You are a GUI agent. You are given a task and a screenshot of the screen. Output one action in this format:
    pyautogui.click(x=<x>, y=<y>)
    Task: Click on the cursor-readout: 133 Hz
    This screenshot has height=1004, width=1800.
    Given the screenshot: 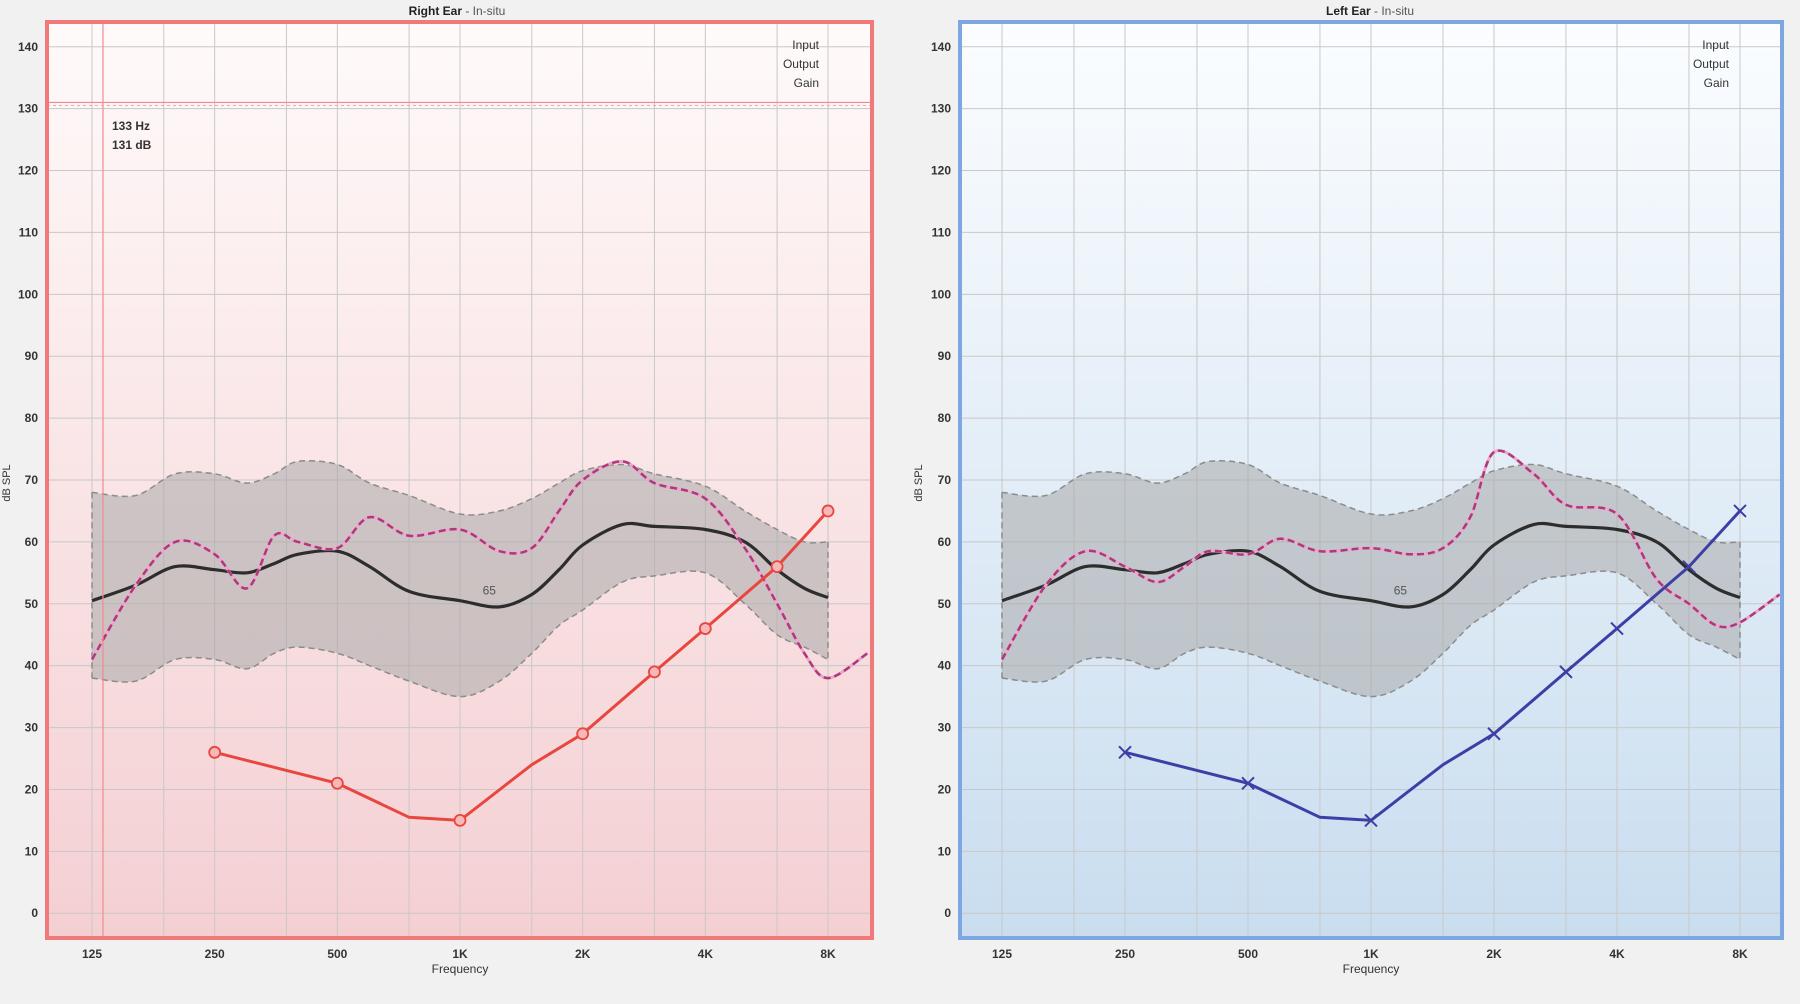 What is the action you would take?
    pyautogui.click(x=131, y=126)
    